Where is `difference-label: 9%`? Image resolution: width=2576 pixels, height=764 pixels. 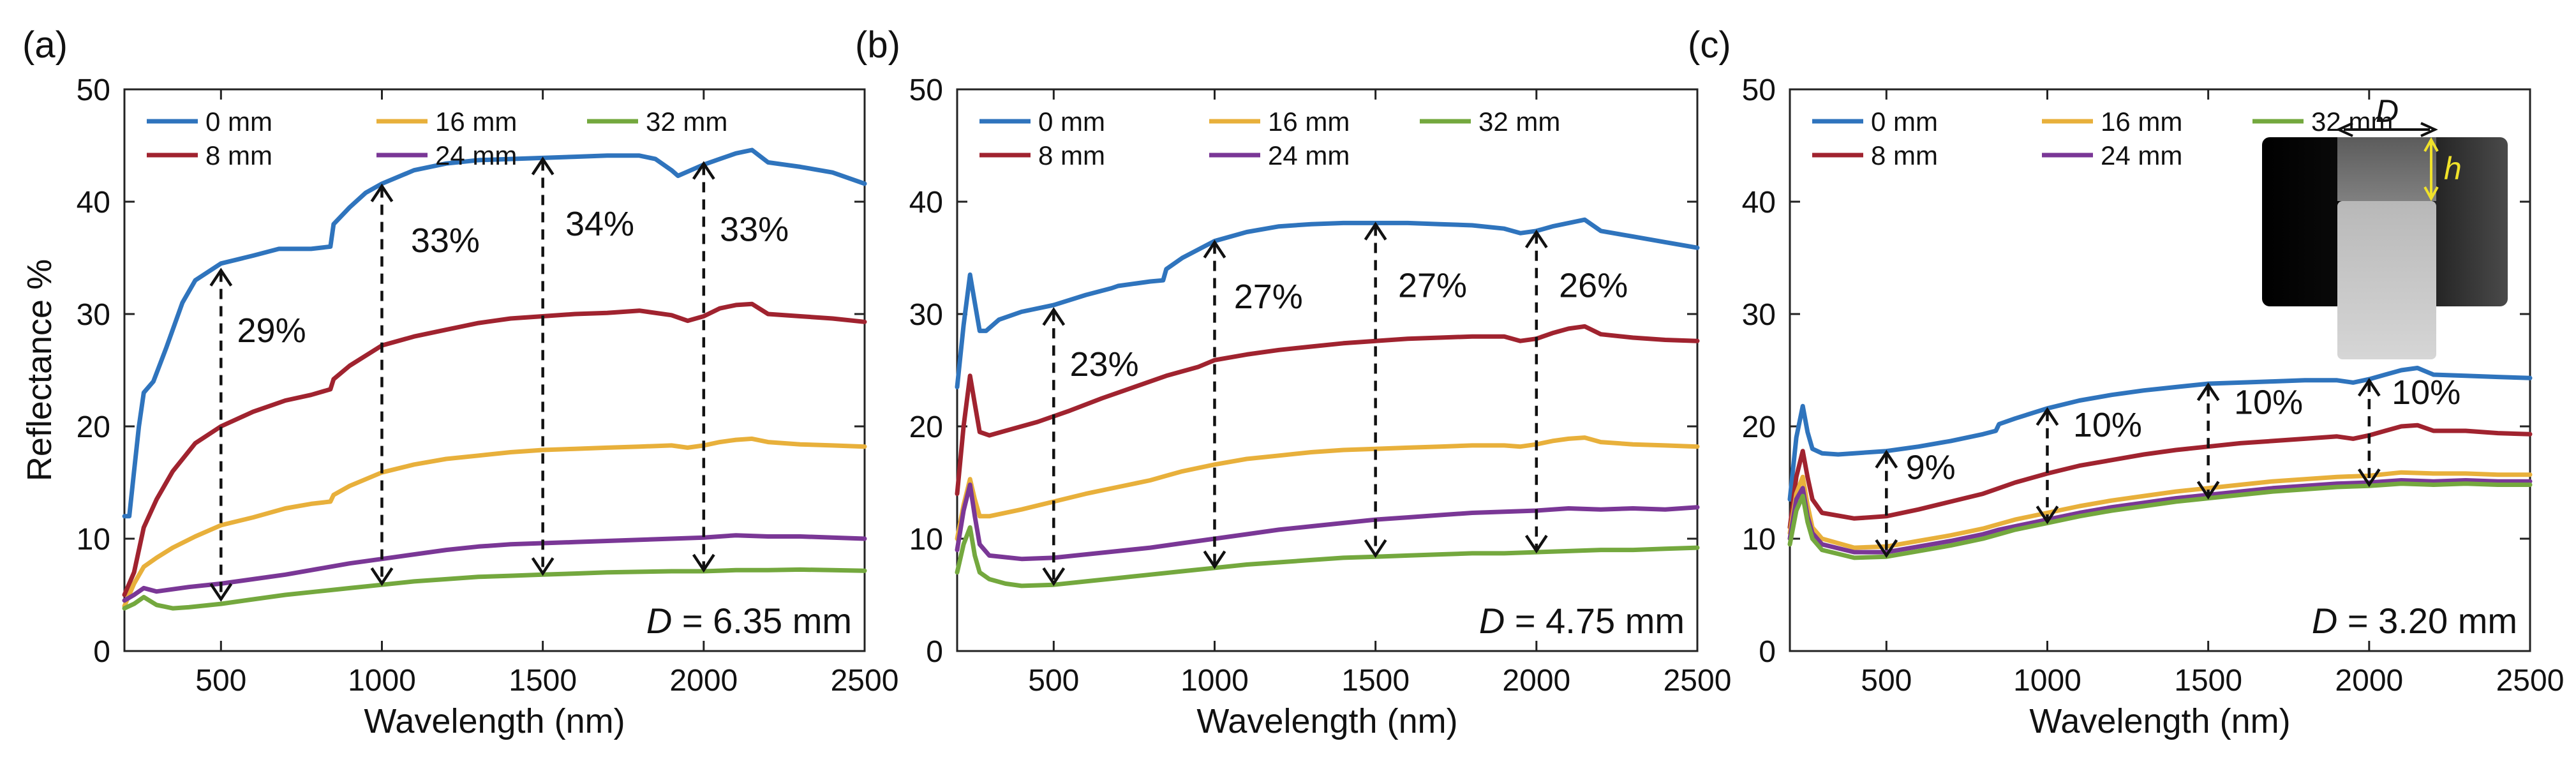 difference-label: 9% is located at coordinates (1931, 468).